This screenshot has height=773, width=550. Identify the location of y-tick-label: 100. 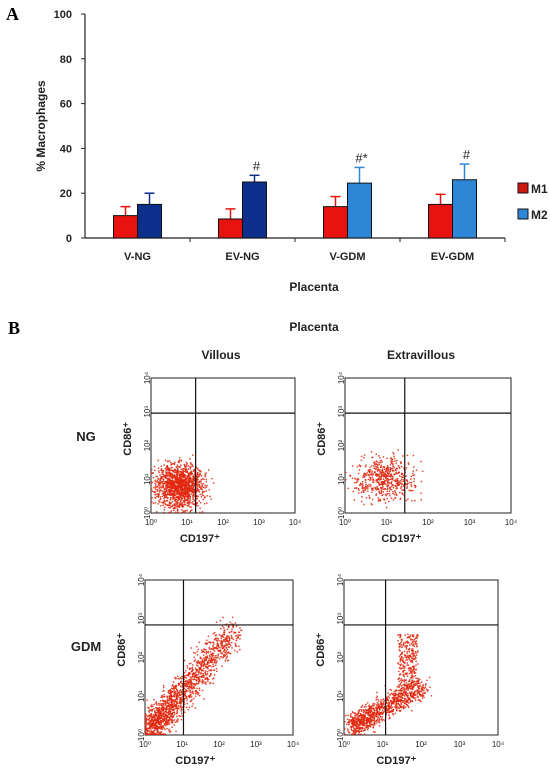
(63, 15).